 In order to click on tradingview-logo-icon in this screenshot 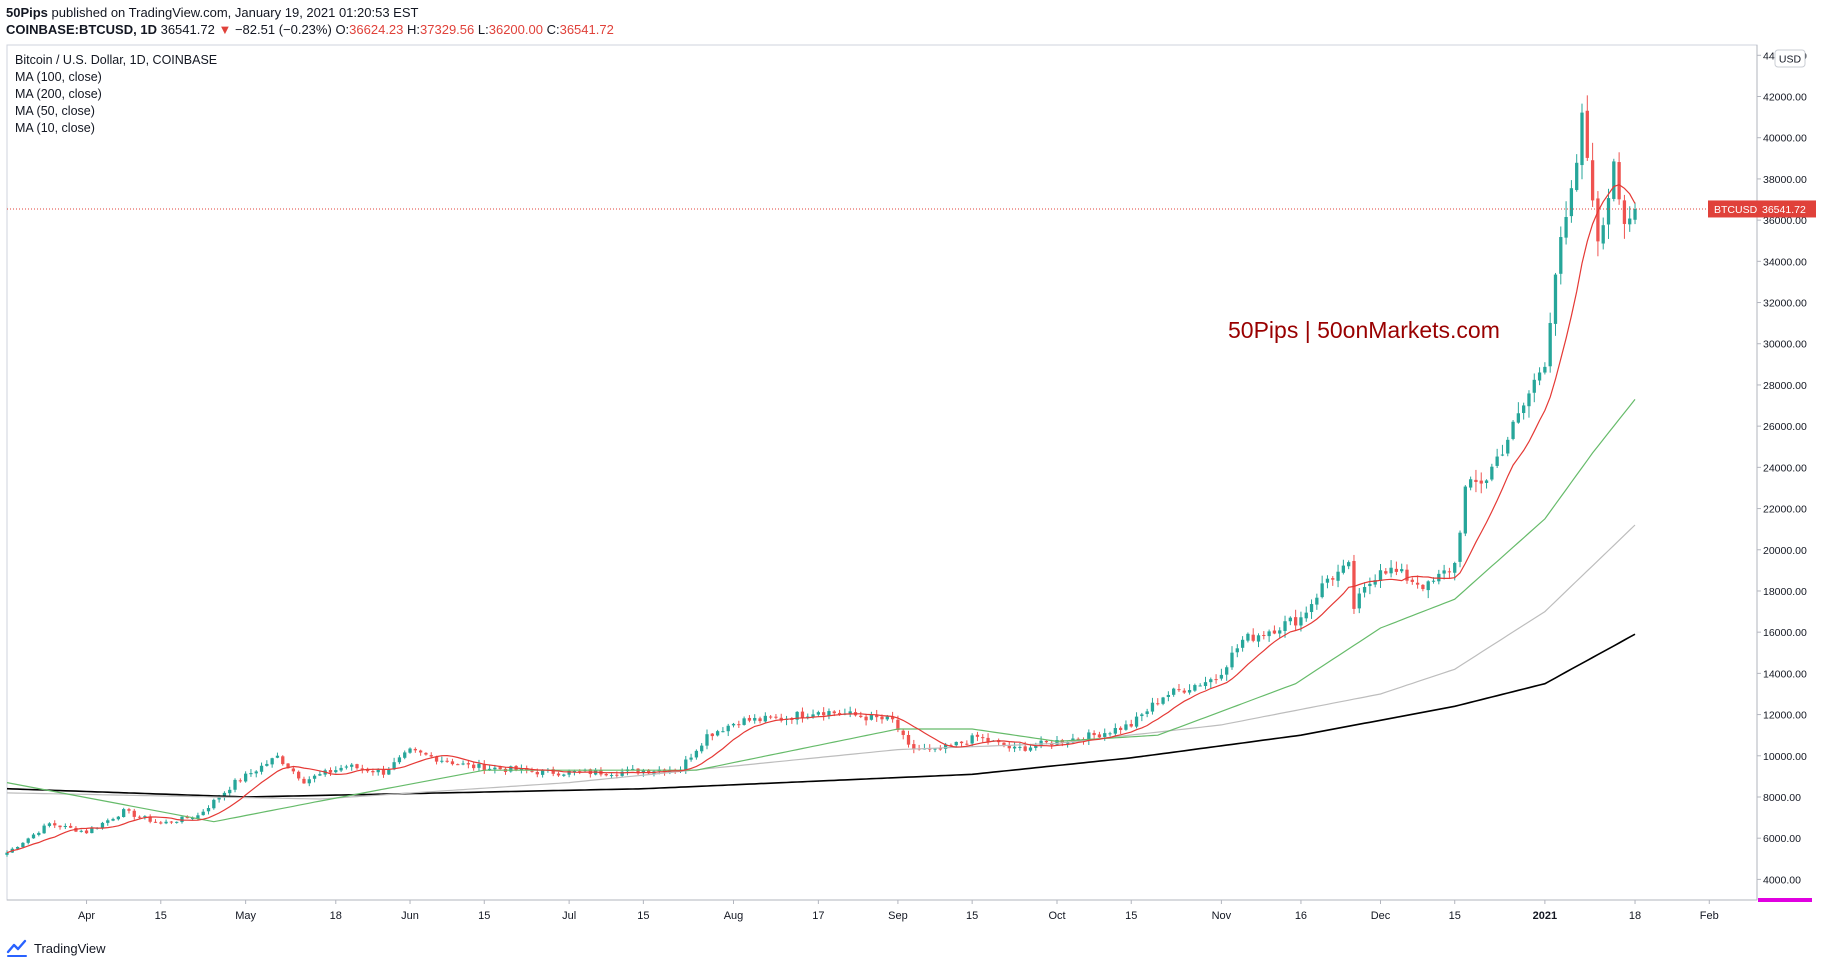, I will do `click(17, 948)`.